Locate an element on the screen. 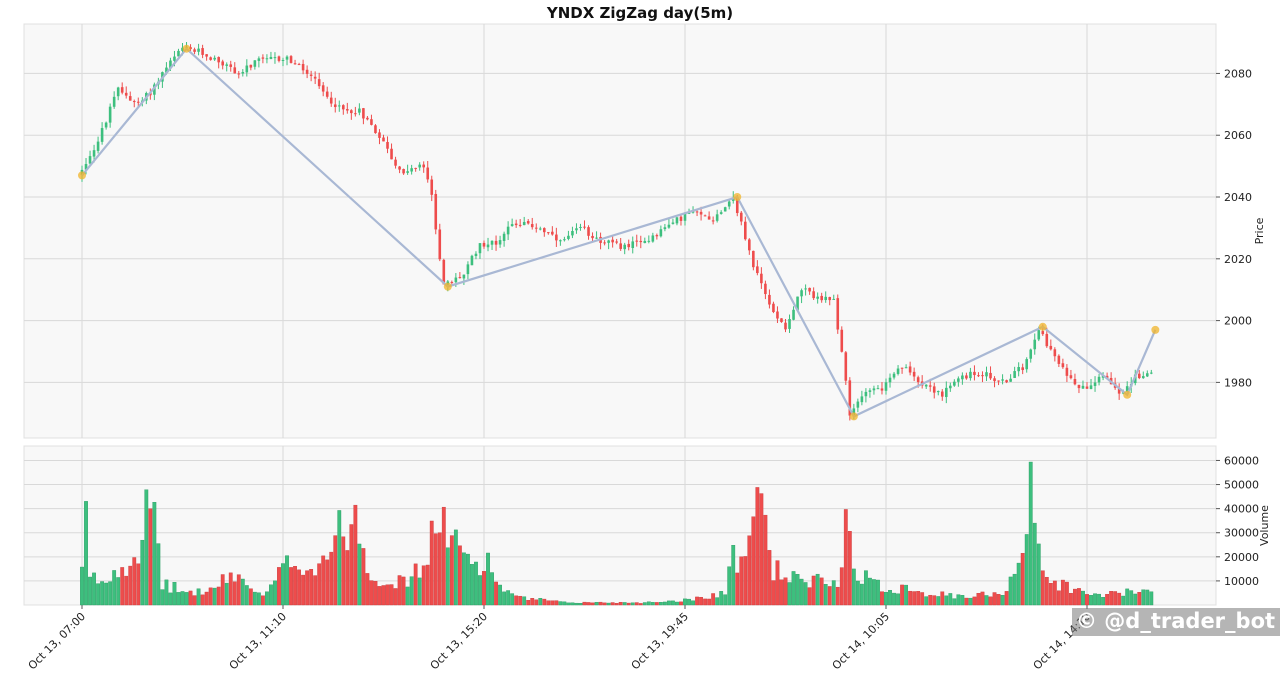 The width and height of the screenshot is (1280, 678). x-tick-label: Oct 13, 19:45 is located at coordinates (660, 641).